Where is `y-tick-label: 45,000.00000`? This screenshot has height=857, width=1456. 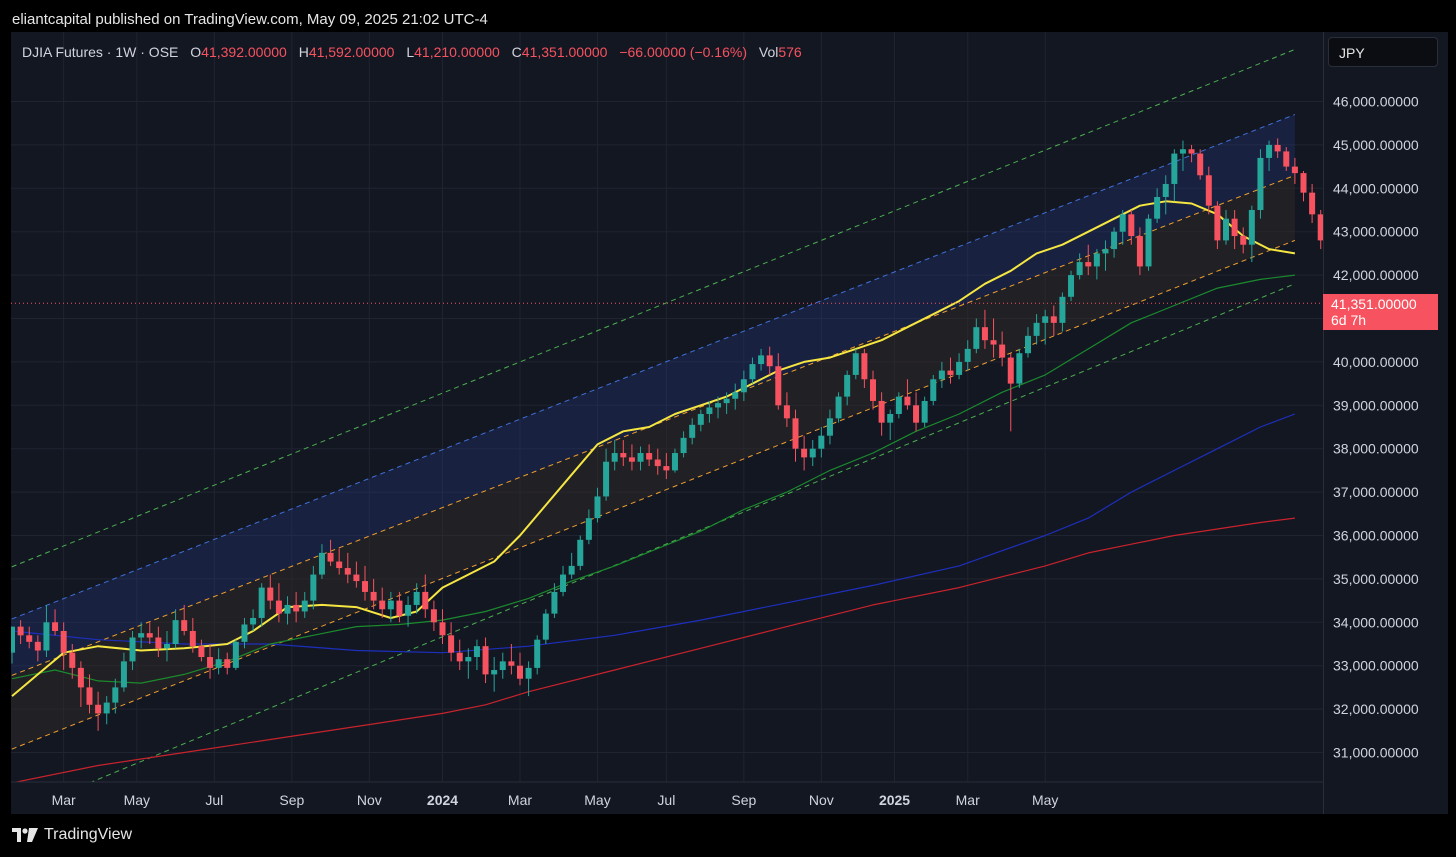 y-tick-label: 45,000.00000 is located at coordinates (1376, 145).